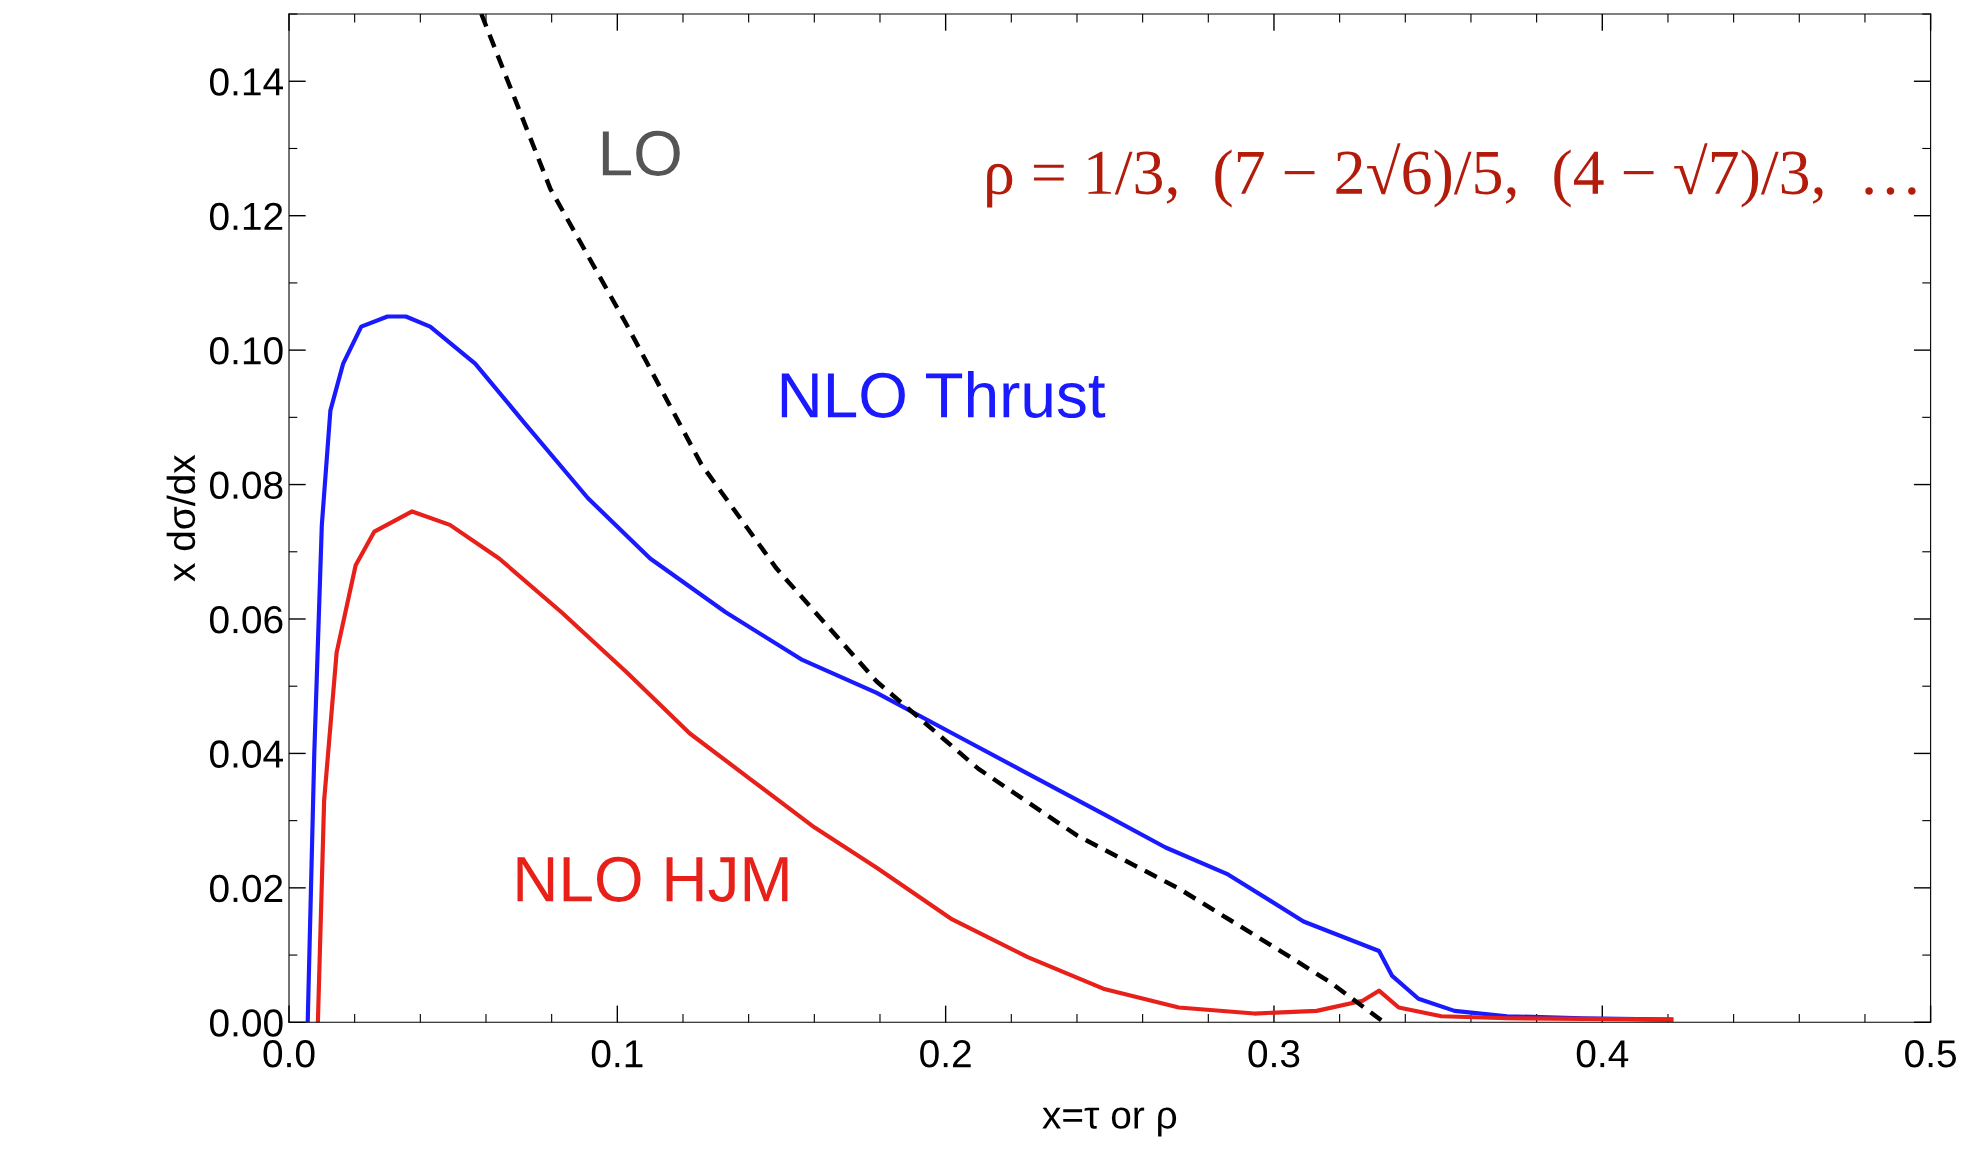 Image resolution: width=1966 pixels, height=1171 pixels. Describe the element at coordinates (246, 82) in the screenshot. I see `y-tick-label: 0.14` at that location.